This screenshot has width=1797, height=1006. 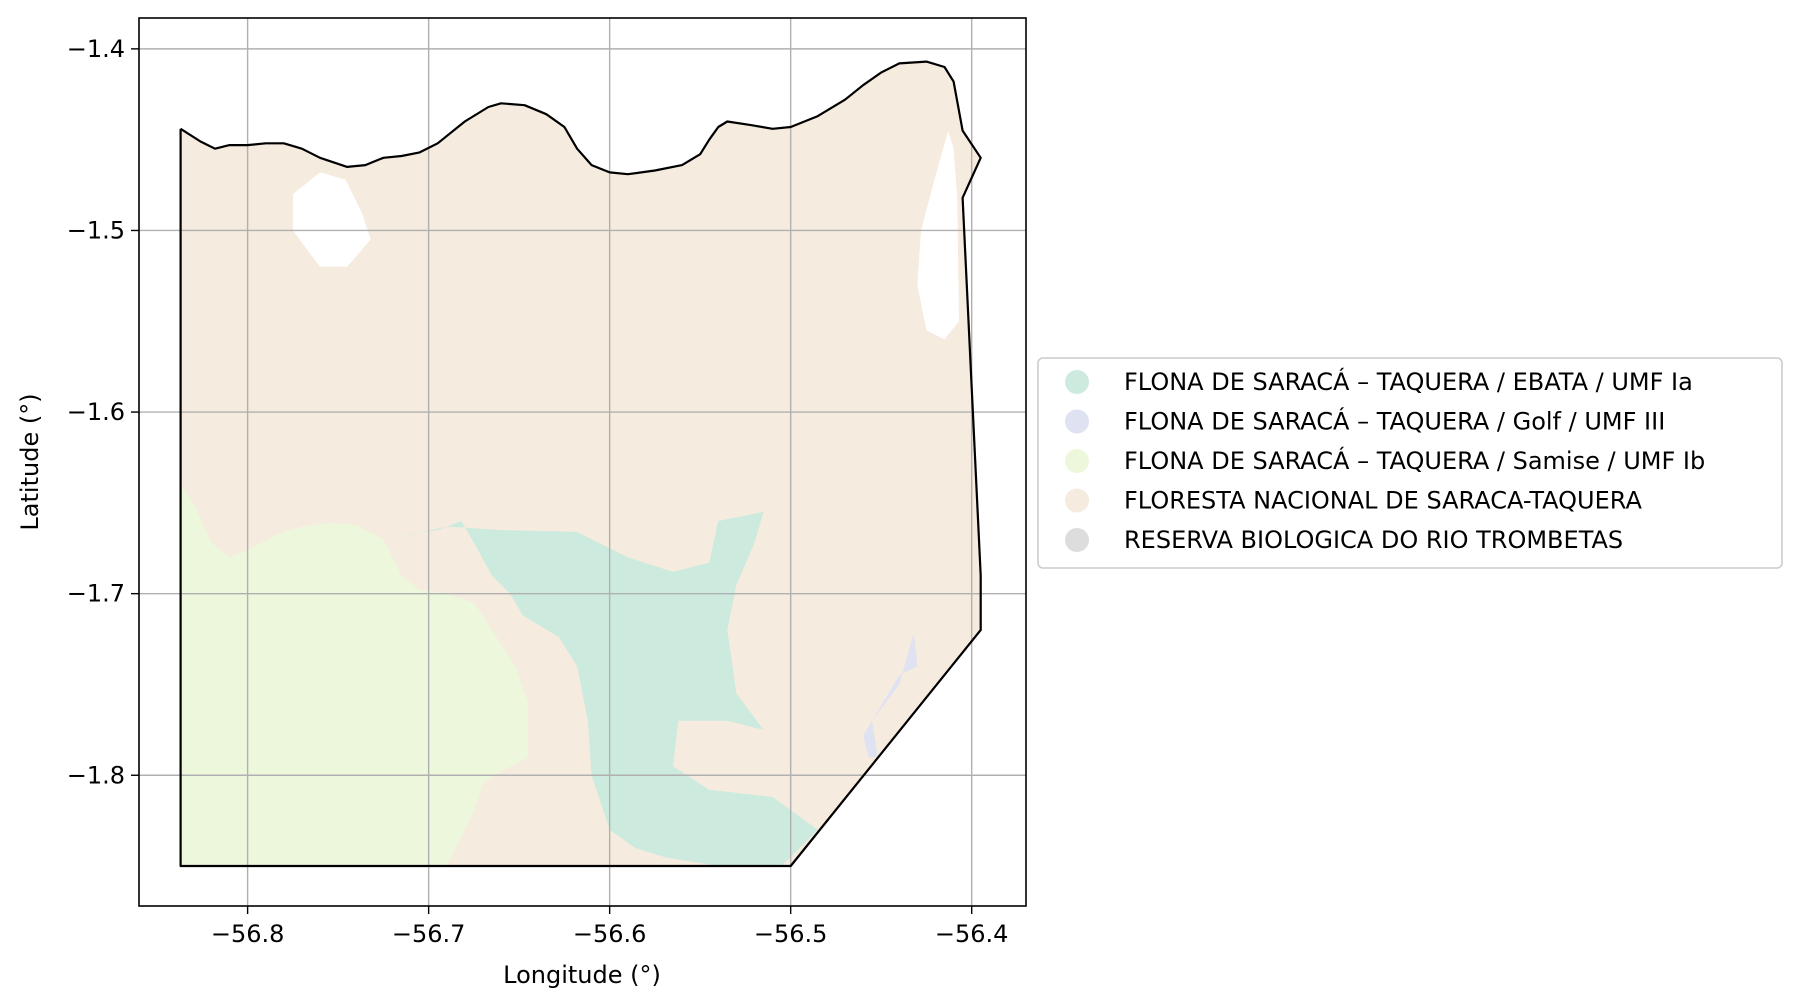 What do you see at coordinates (96, 594) in the screenshot?
I see `y-tick-label-3: −1.7` at bounding box center [96, 594].